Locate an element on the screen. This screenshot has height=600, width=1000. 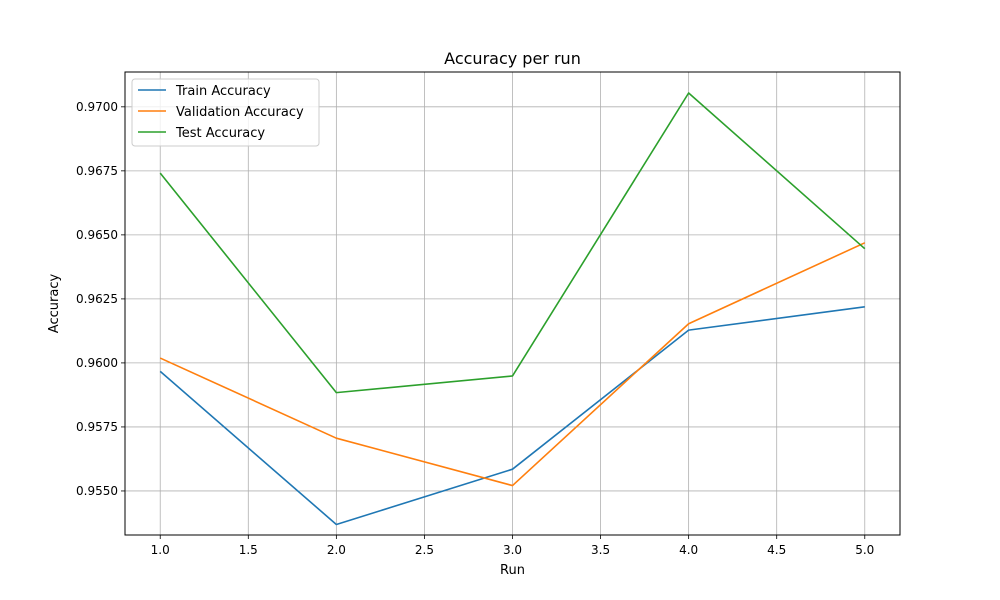
y-tick-label: 0.9625 is located at coordinates (97, 299).